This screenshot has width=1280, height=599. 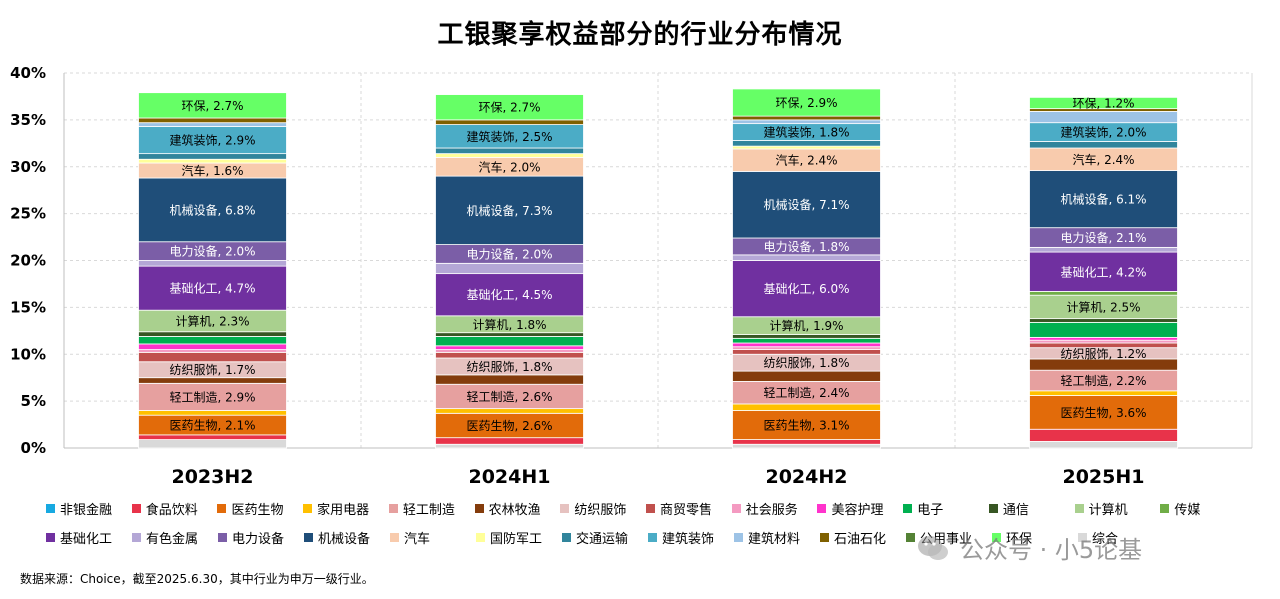 I want to click on data-label: 基础化工, 4.2%, so click(x=1103, y=272).